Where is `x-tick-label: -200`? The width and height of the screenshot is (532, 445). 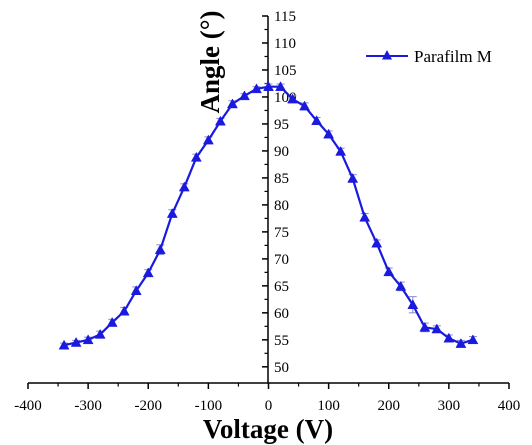 x-tick-label: -200 is located at coordinates (149, 406).